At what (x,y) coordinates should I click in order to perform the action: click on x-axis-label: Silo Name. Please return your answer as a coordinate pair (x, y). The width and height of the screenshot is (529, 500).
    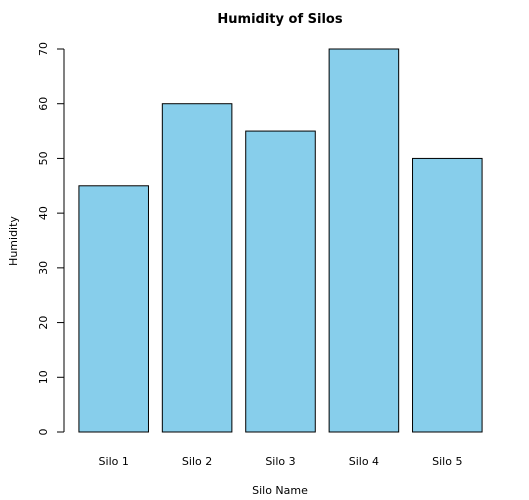
    Looking at the image, I should click on (280, 490).